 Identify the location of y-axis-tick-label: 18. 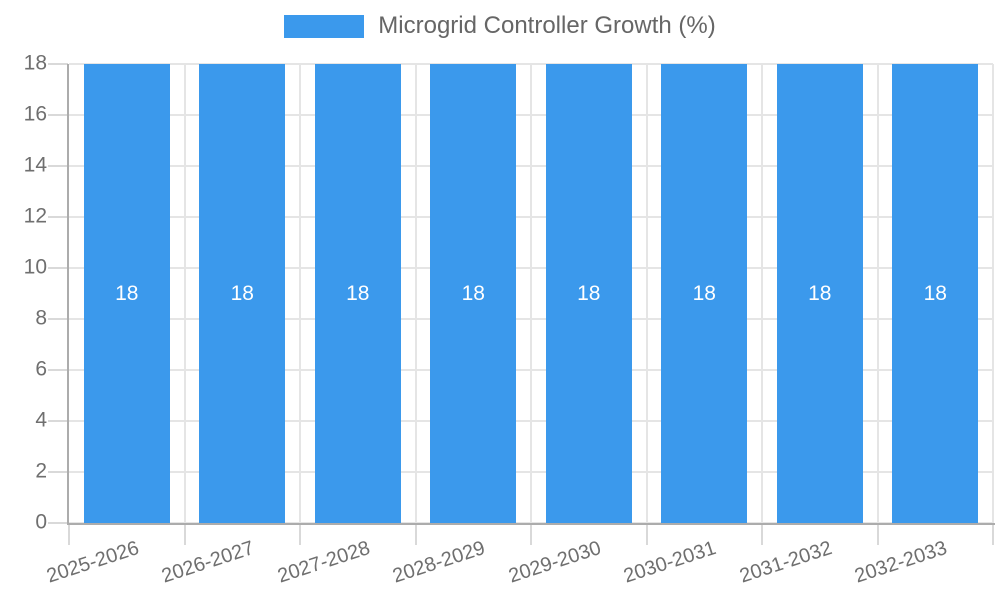
(35, 63).